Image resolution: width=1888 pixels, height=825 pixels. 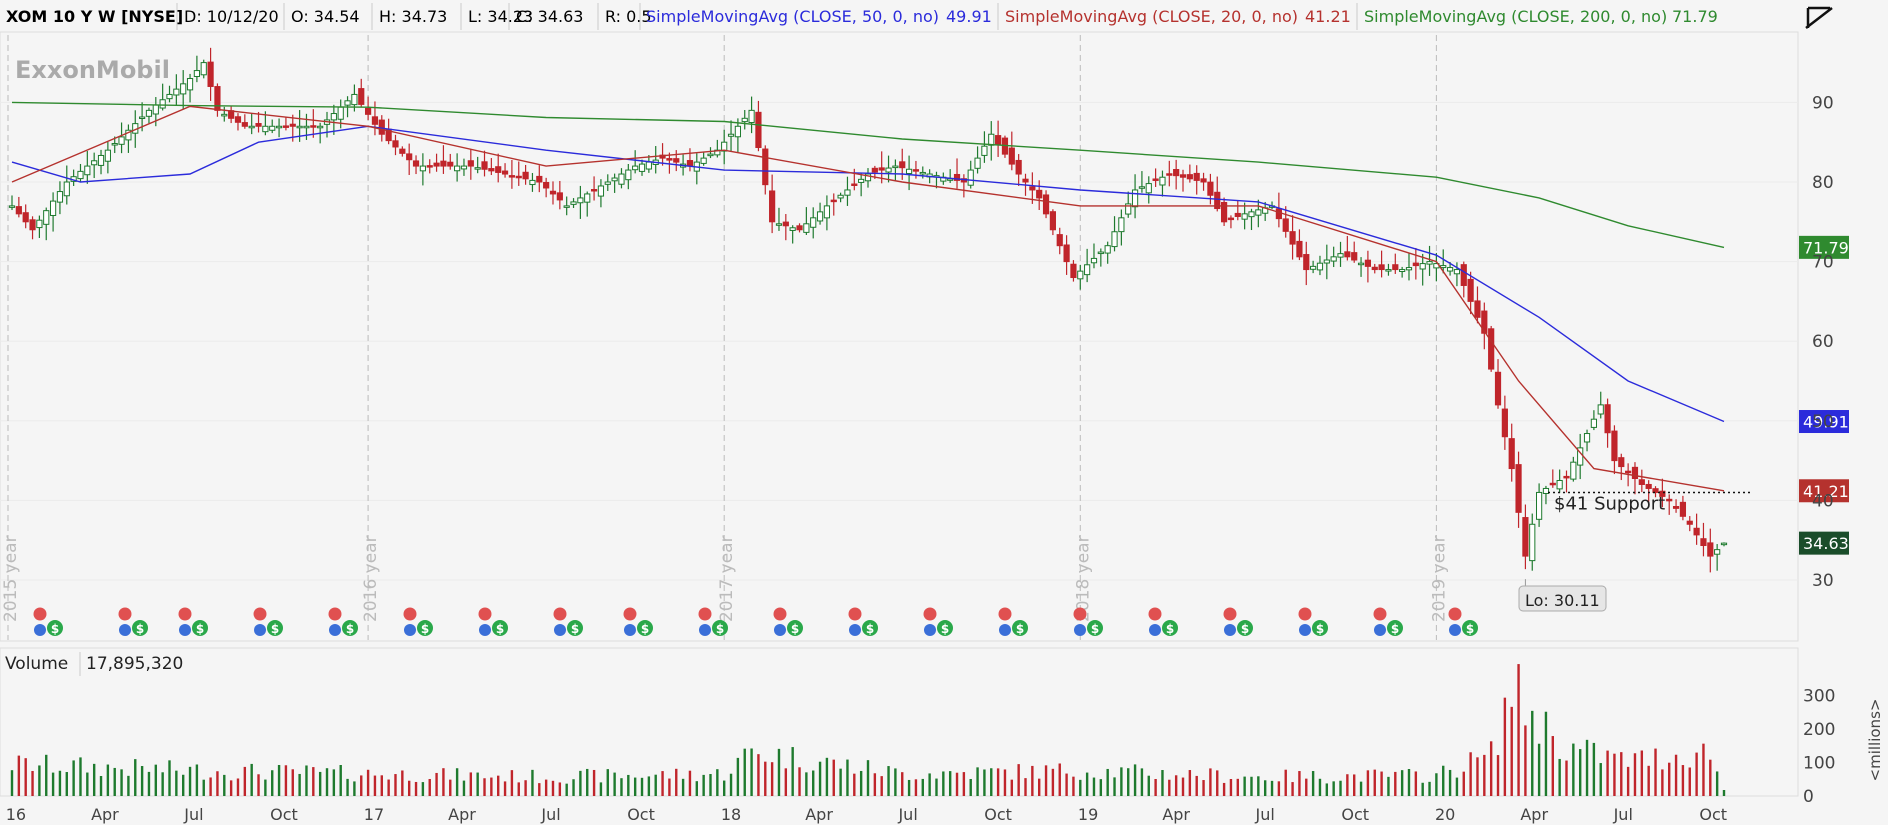 I want to click on volume-unit-label: <millions>, so click(x=1875, y=740).